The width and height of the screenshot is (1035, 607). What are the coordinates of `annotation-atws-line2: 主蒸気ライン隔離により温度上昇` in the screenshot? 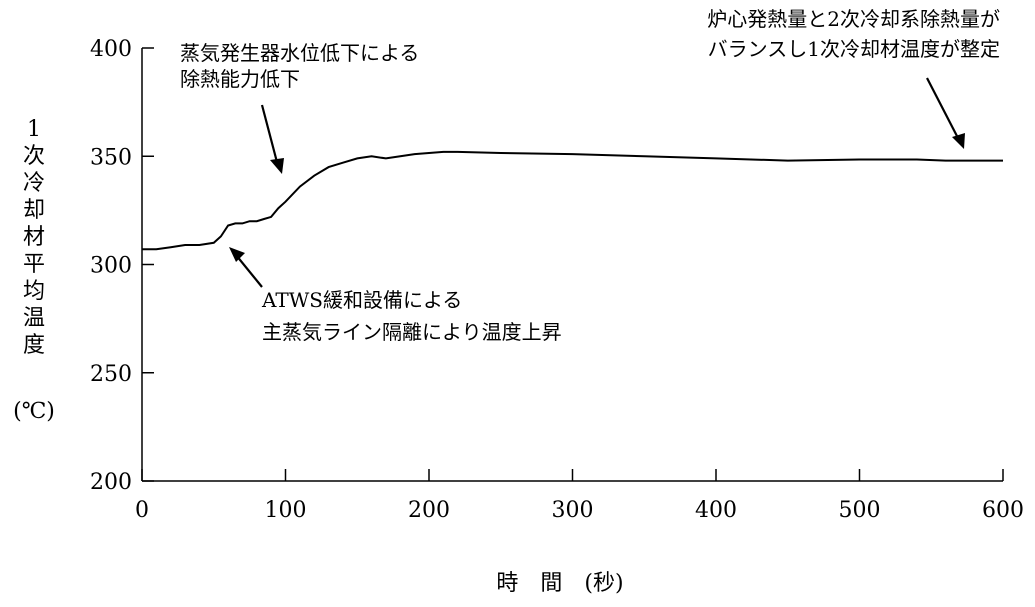 It's located at (412, 332).